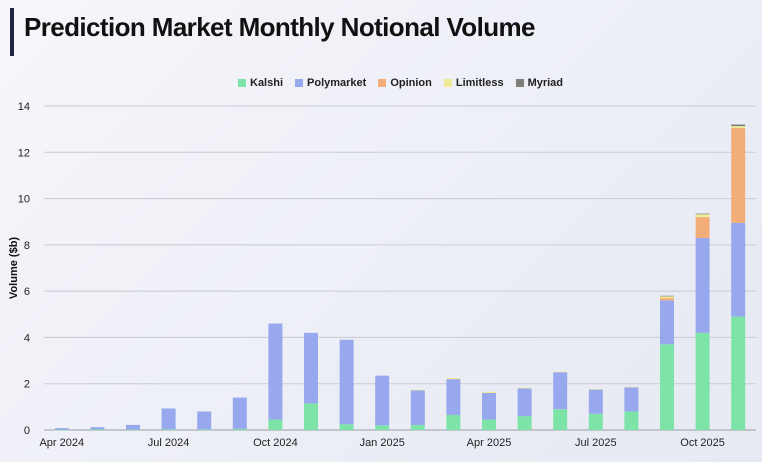 The image size is (762, 462). Describe the element at coordinates (12, 32) in the screenshot. I see `title-accent-bar` at that location.